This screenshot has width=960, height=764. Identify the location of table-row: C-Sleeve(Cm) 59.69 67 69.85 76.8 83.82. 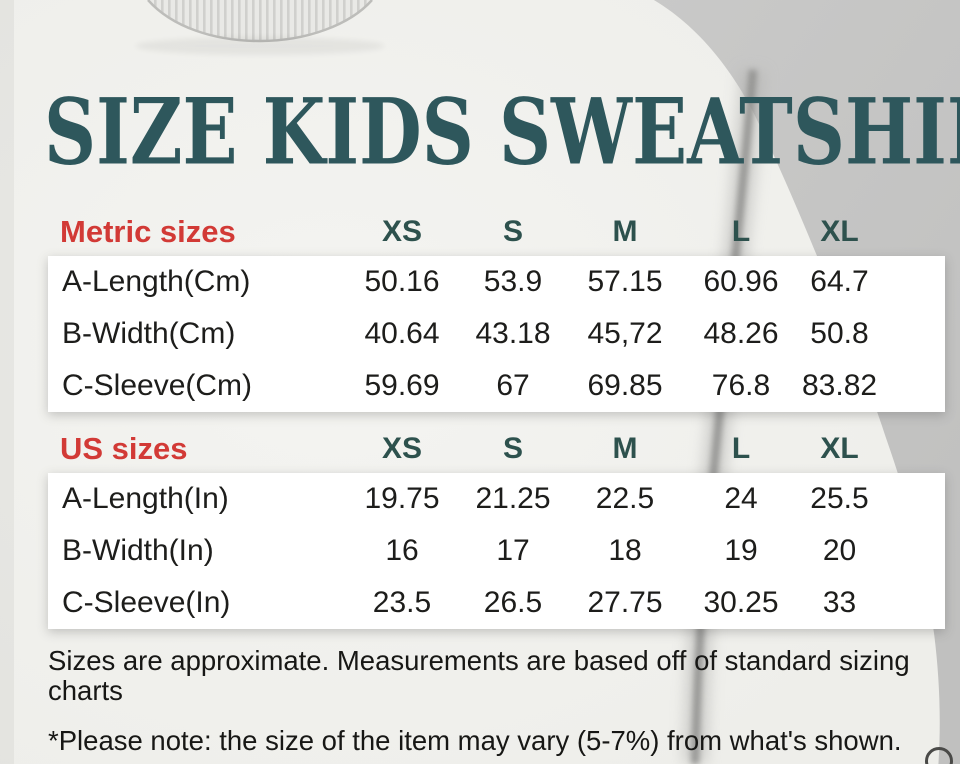
(496, 386).